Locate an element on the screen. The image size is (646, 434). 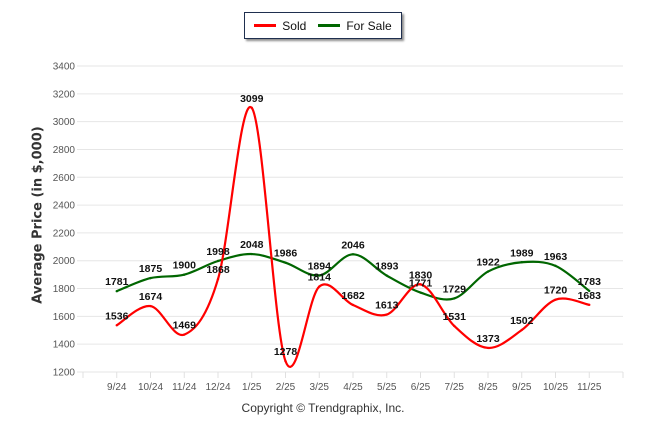
data-label: 1771 is located at coordinates (421, 284).